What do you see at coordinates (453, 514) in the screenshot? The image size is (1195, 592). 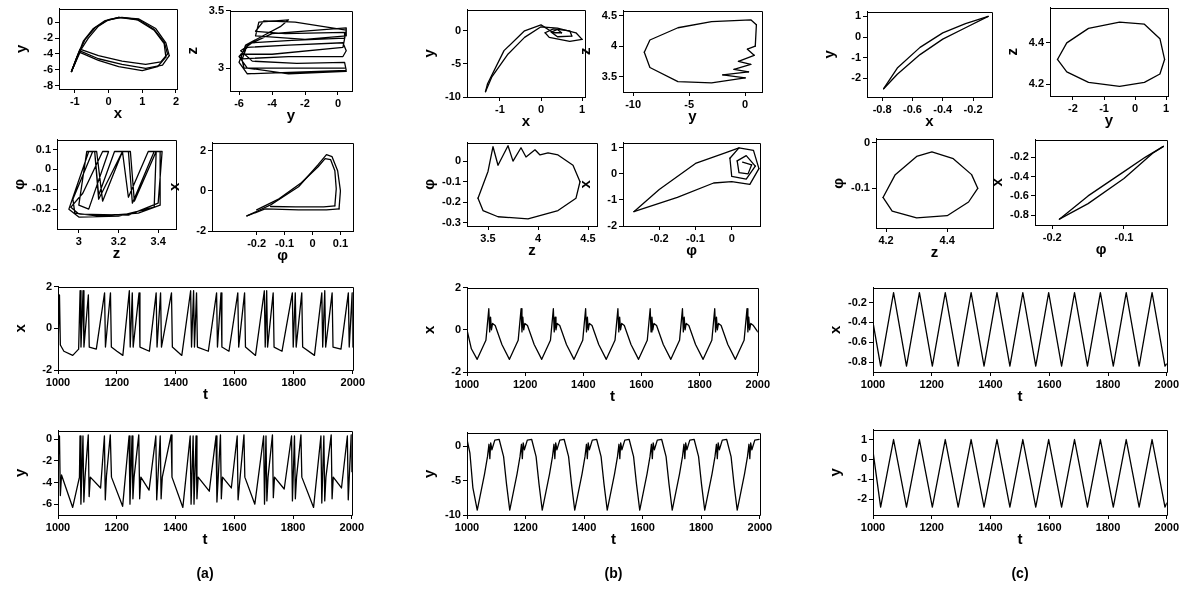 I see `y-tick-label: -10` at bounding box center [453, 514].